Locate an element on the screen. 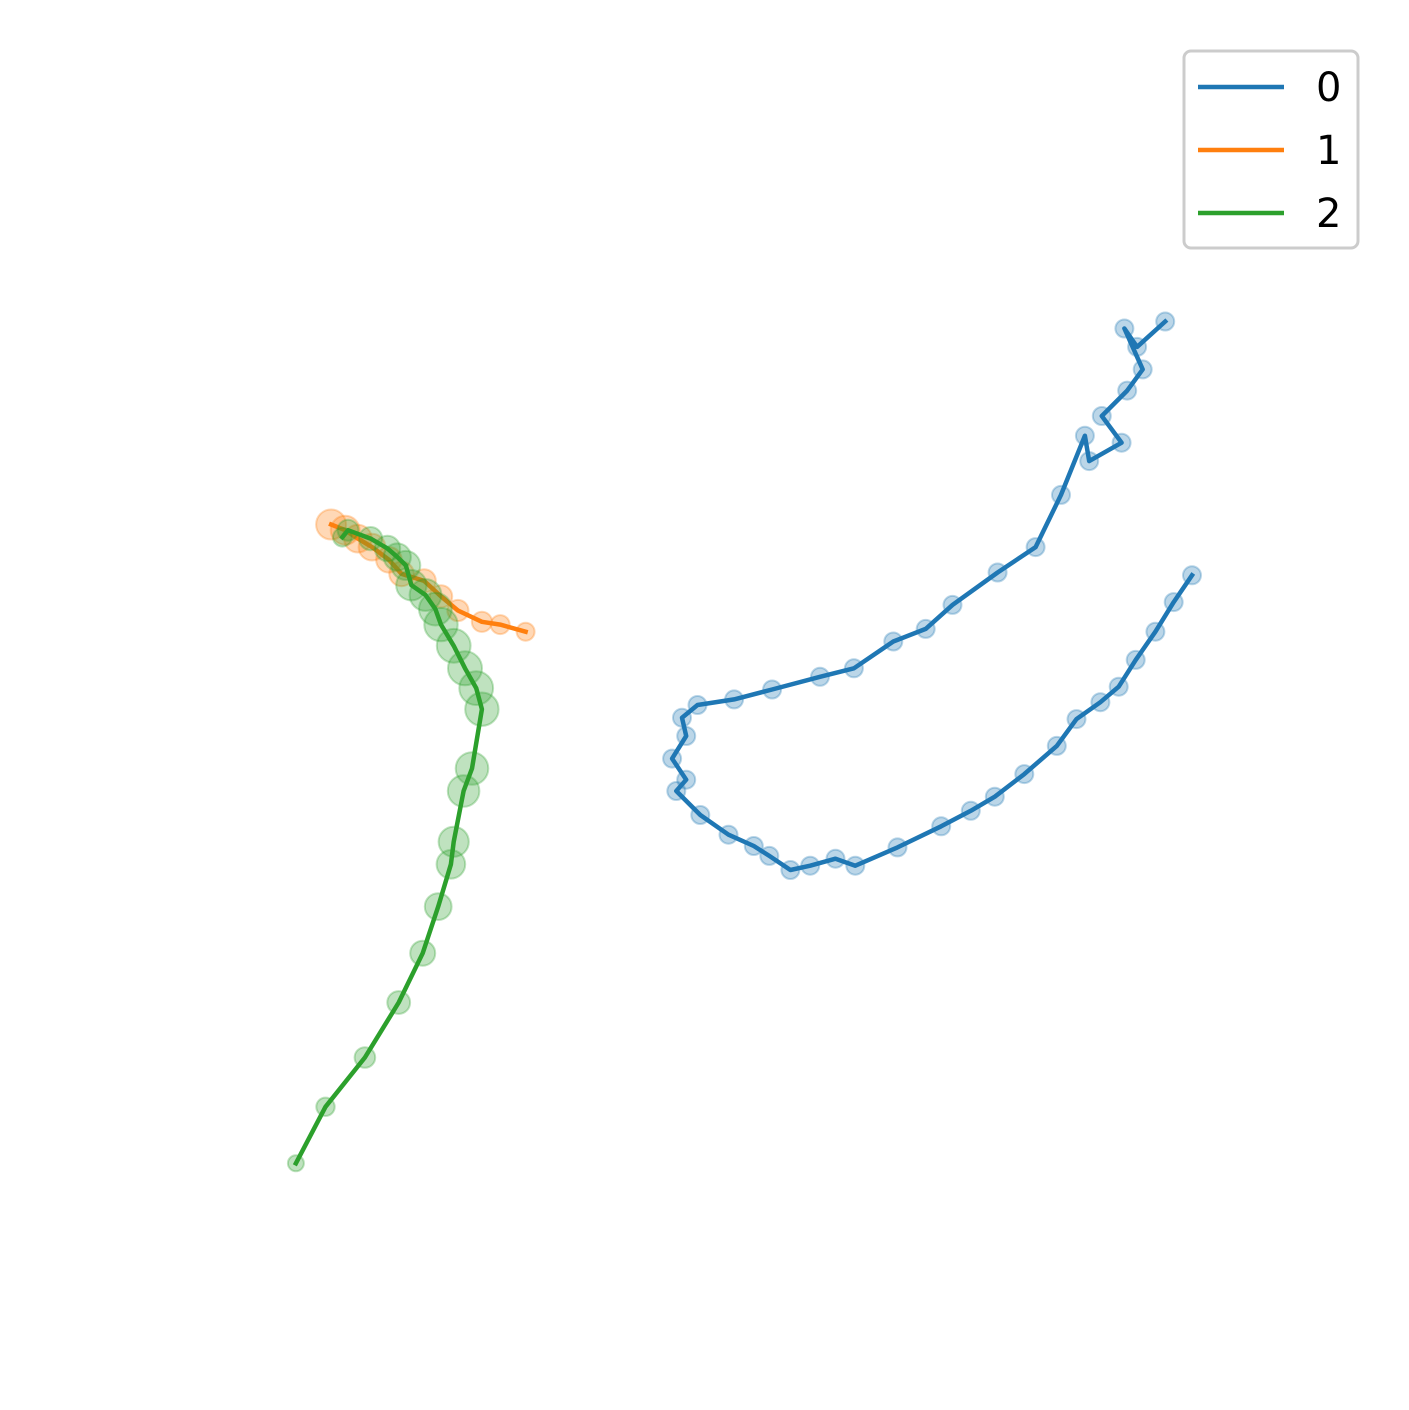 The height and width of the screenshot is (1410, 1409). series-2-line is located at coordinates (388, 847).